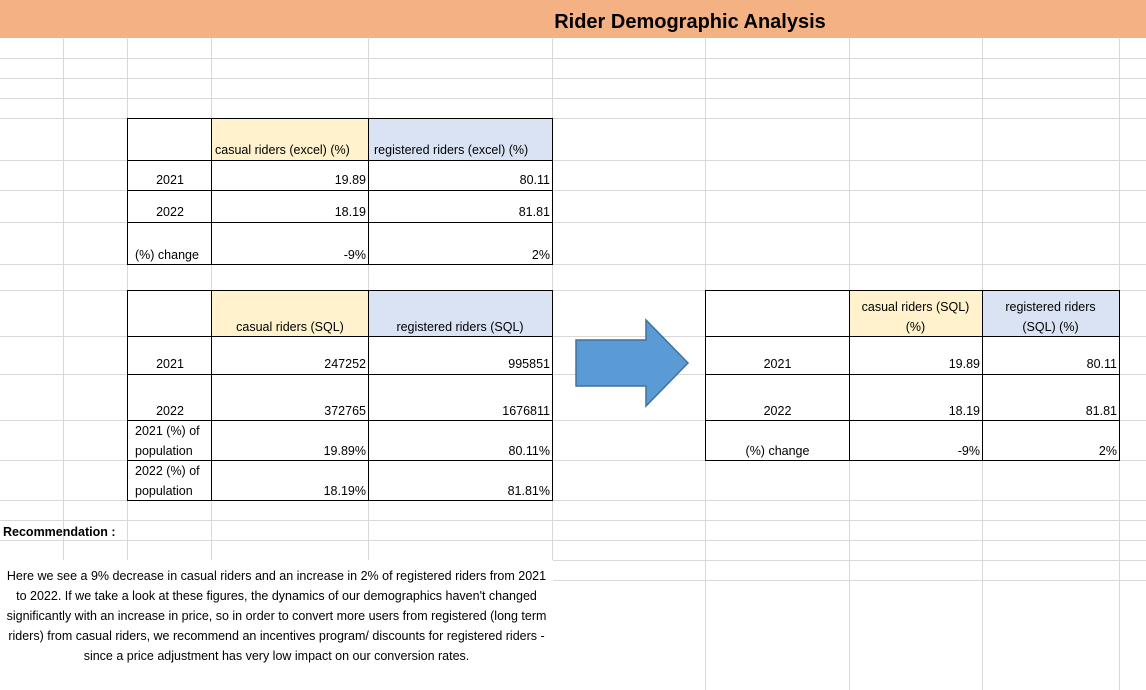  What do you see at coordinates (1101, 411) in the screenshot?
I see `sqlpct-registered-value: 81.81` at bounding box center [1101, 411].